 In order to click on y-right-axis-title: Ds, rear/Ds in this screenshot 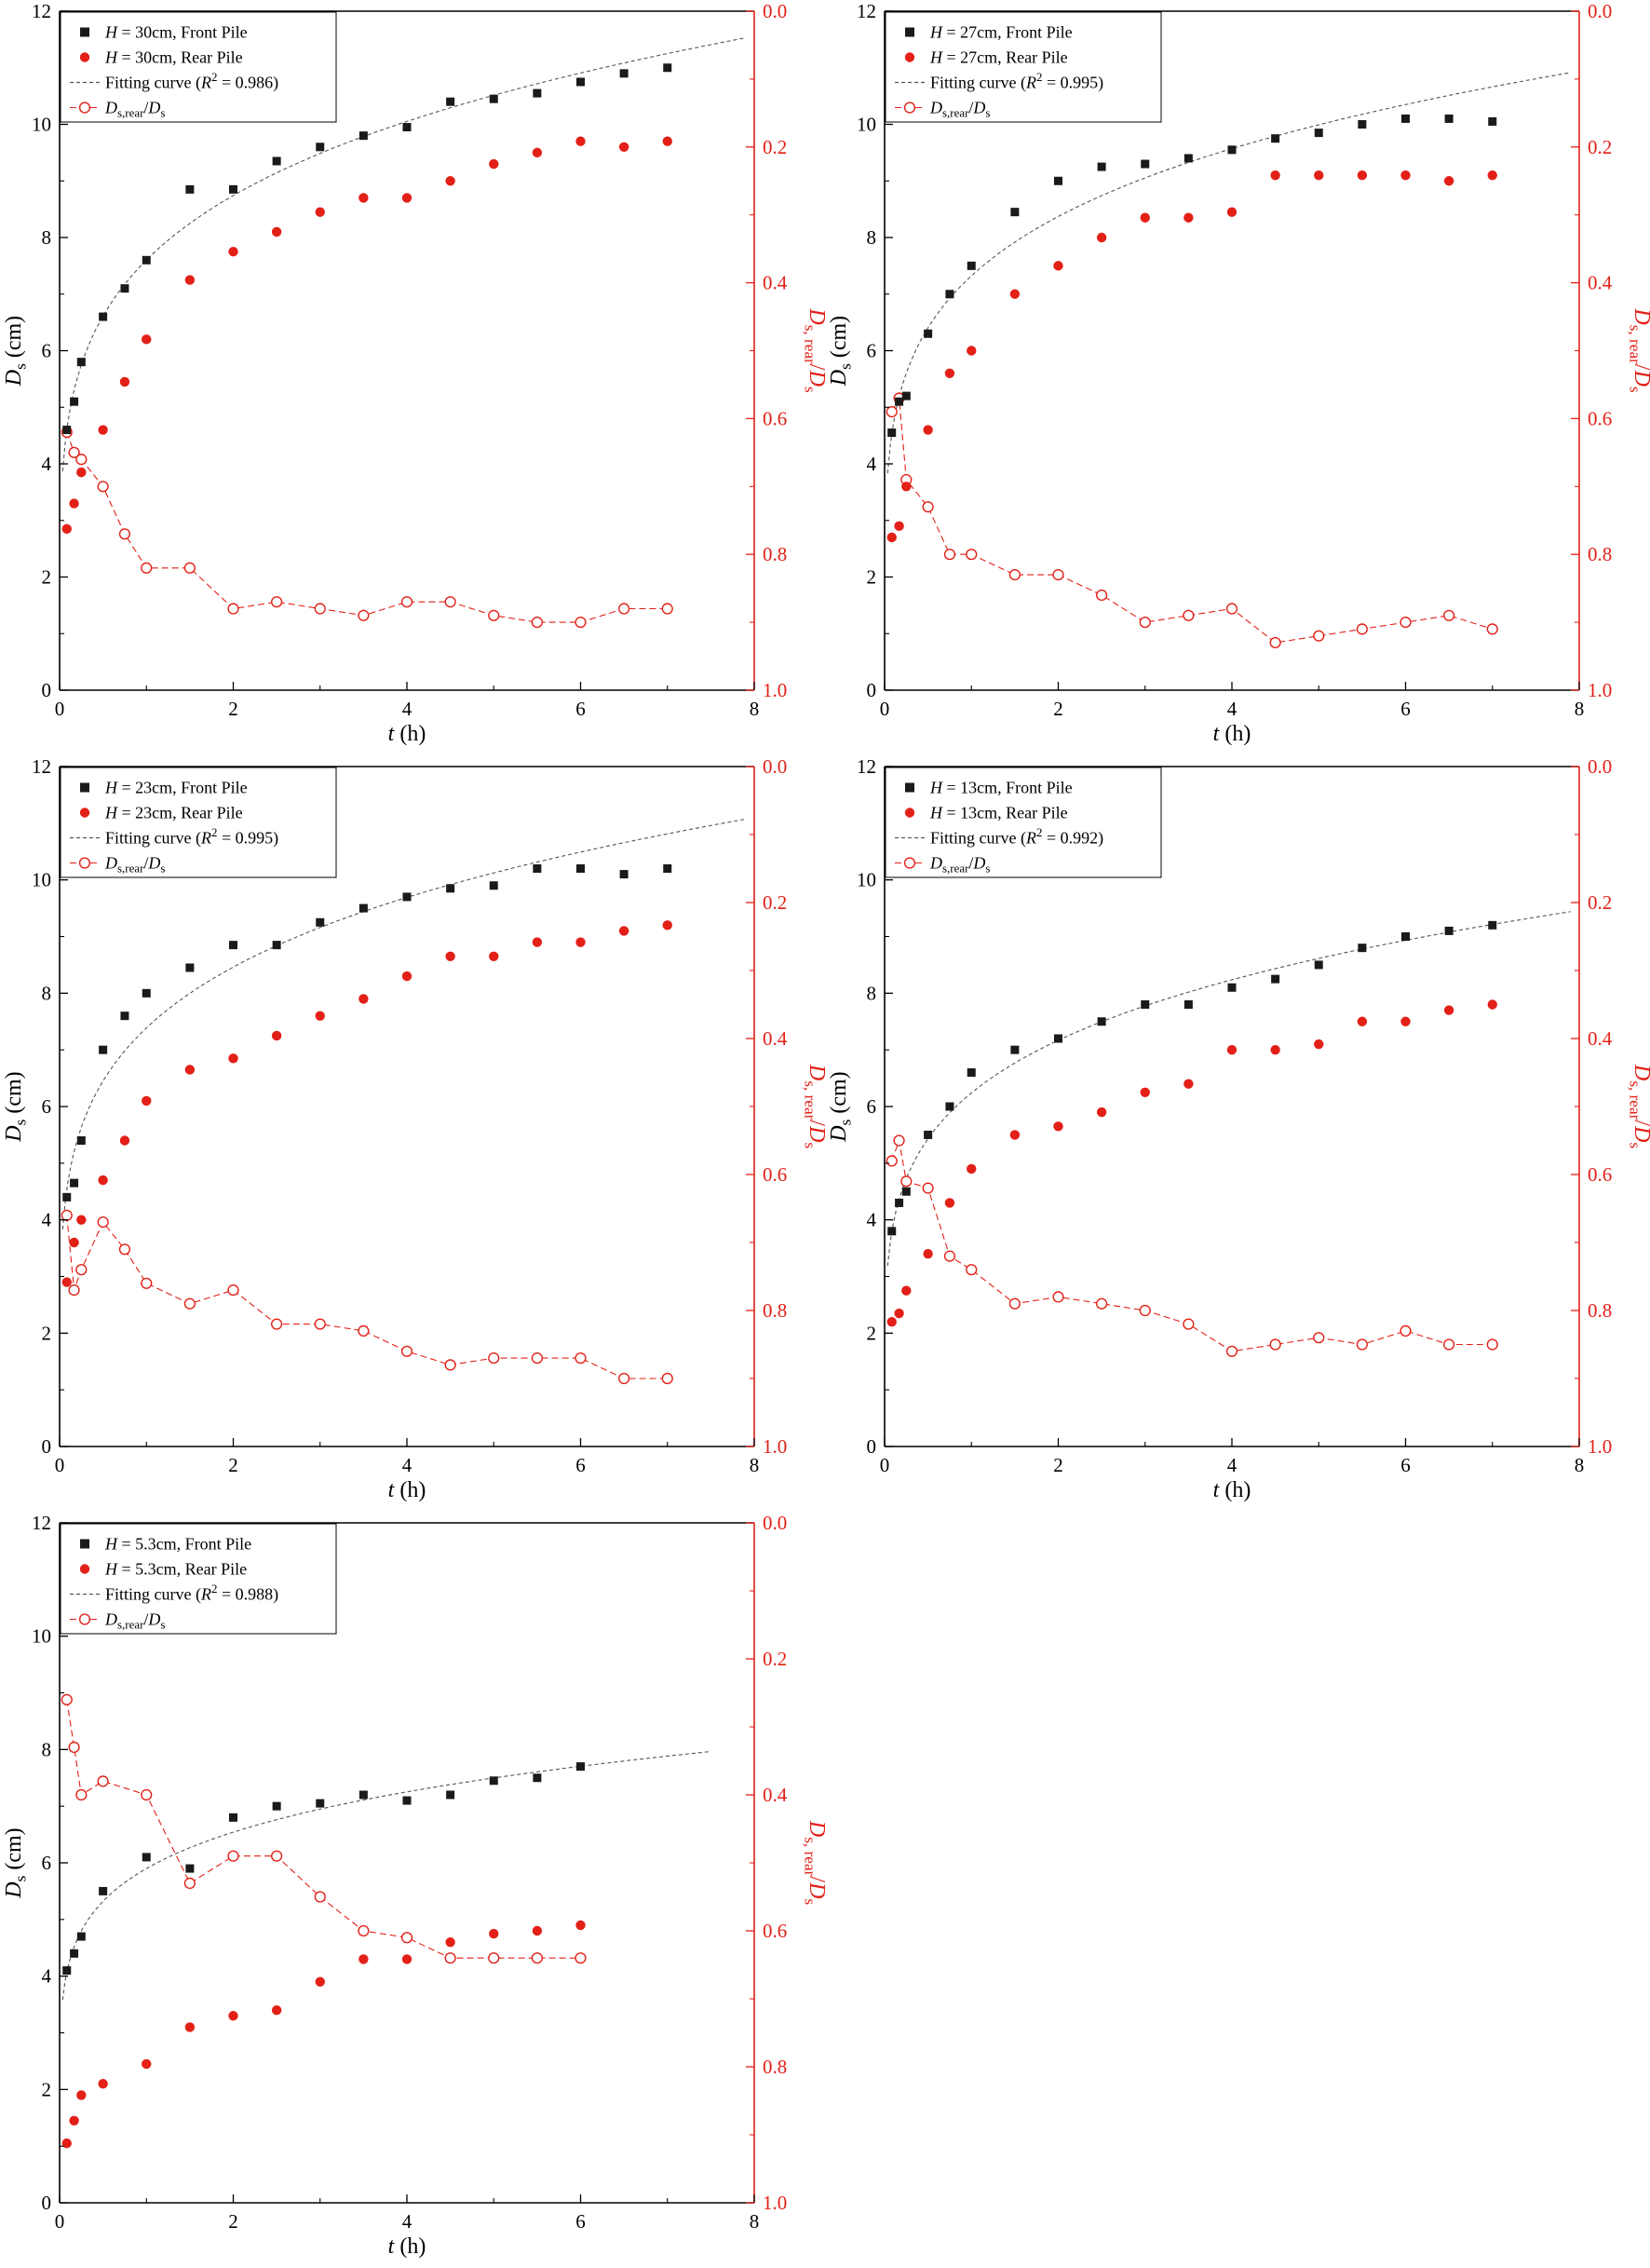, I will do `click(1639, 350)`.